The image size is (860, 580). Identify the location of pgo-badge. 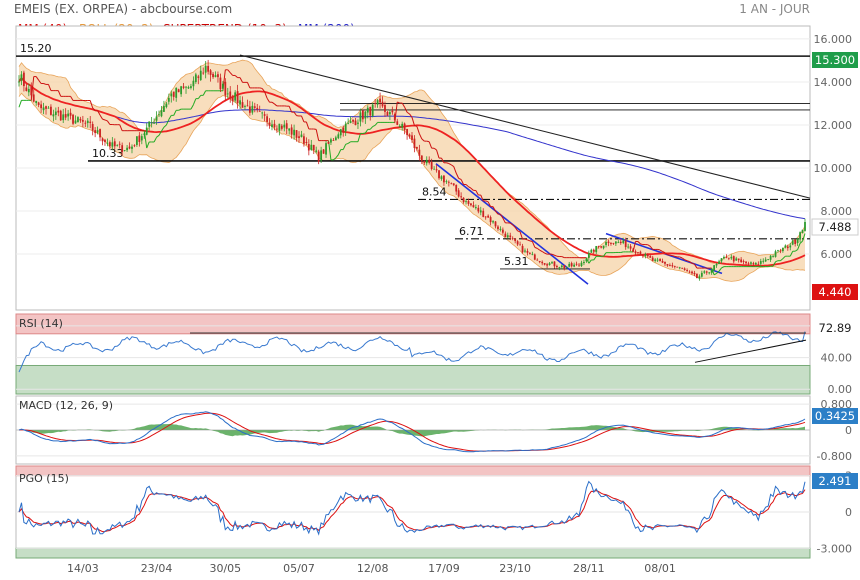
(835, 481).